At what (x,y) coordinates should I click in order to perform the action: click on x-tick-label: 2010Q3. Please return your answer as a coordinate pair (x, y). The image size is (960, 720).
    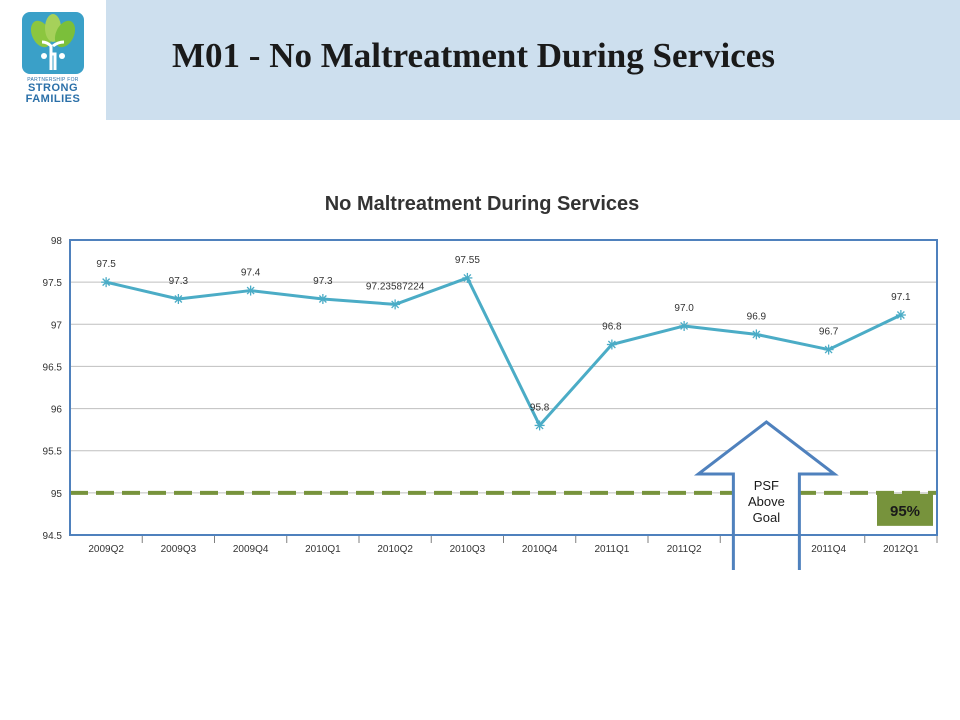
    Looking at the image, I should click on (468, 549).